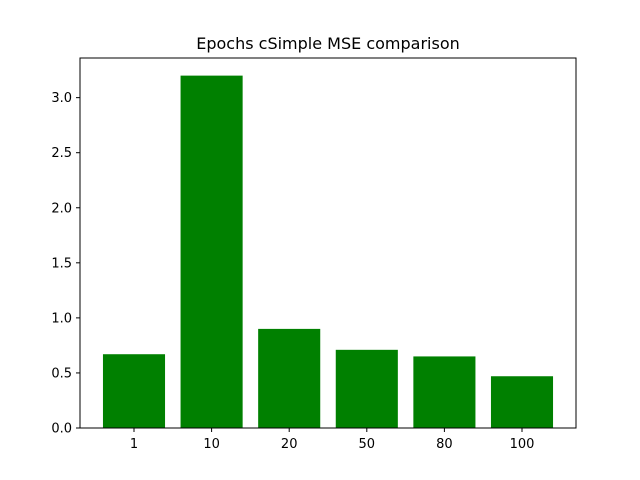 Image resolution: width=640 pixels, height=480 pixels. What do you see at coordinates (444, 444) in the screenshot?
I see `x-tick-label: 80` at bounding box center [444, 444].